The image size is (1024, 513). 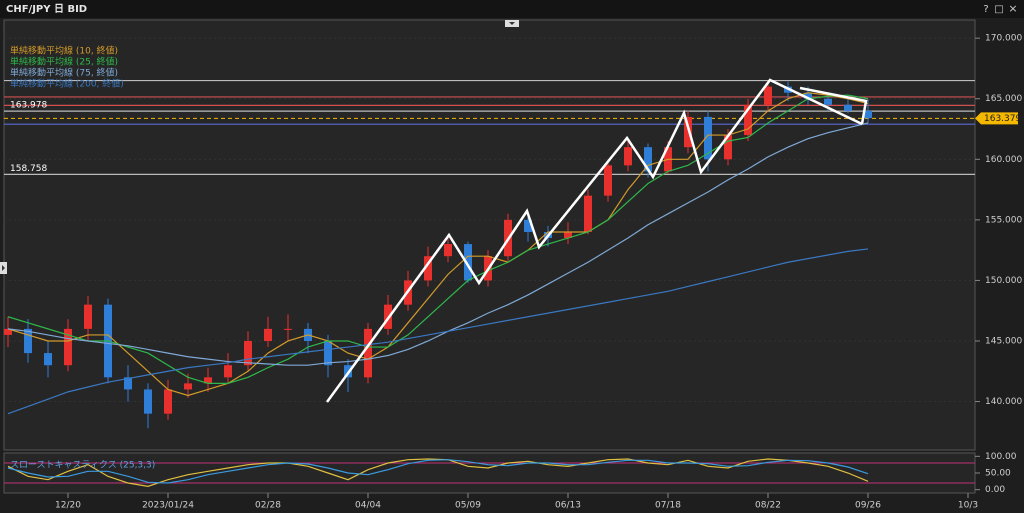 What do you see at coordinates (998, 474) in the screenshot?
I see `stoch-tick-label: 50.00` at bounding box center [998, 474].